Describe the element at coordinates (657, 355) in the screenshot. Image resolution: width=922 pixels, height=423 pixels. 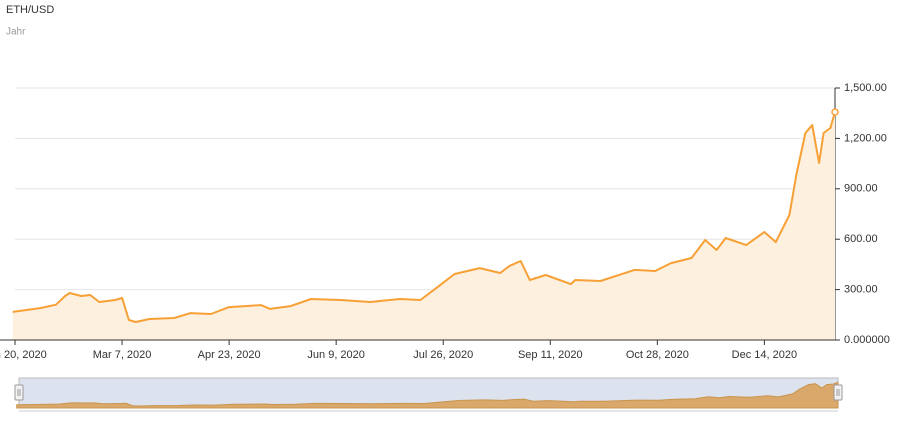
I see `x-tick-label: Oct 28, 2020` at that location.